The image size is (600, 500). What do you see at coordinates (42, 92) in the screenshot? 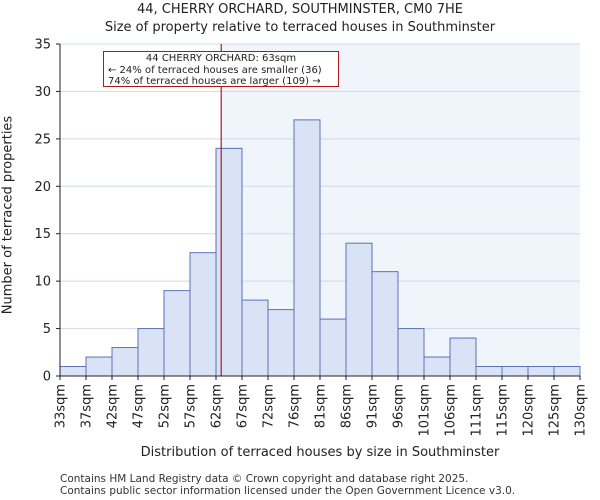
I see `y-tick-label: 30` at bounding box center [42, 92].